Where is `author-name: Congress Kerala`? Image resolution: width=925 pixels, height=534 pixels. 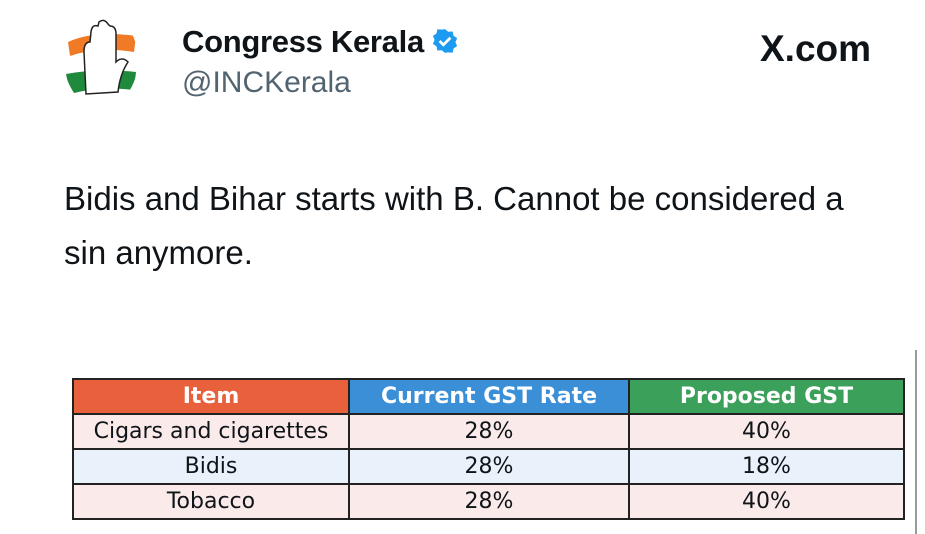
author-name: Congress Kerala is located at coordinates (320, 42).